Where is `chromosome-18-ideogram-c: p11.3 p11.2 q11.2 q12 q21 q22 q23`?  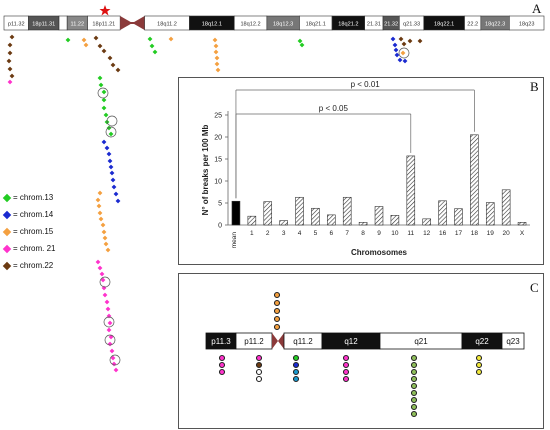 chromosome-18-ideogram-c: p11.3 p11.2 q11.2 q12 q21 q22 q23 is located at coordinates (365, 341).